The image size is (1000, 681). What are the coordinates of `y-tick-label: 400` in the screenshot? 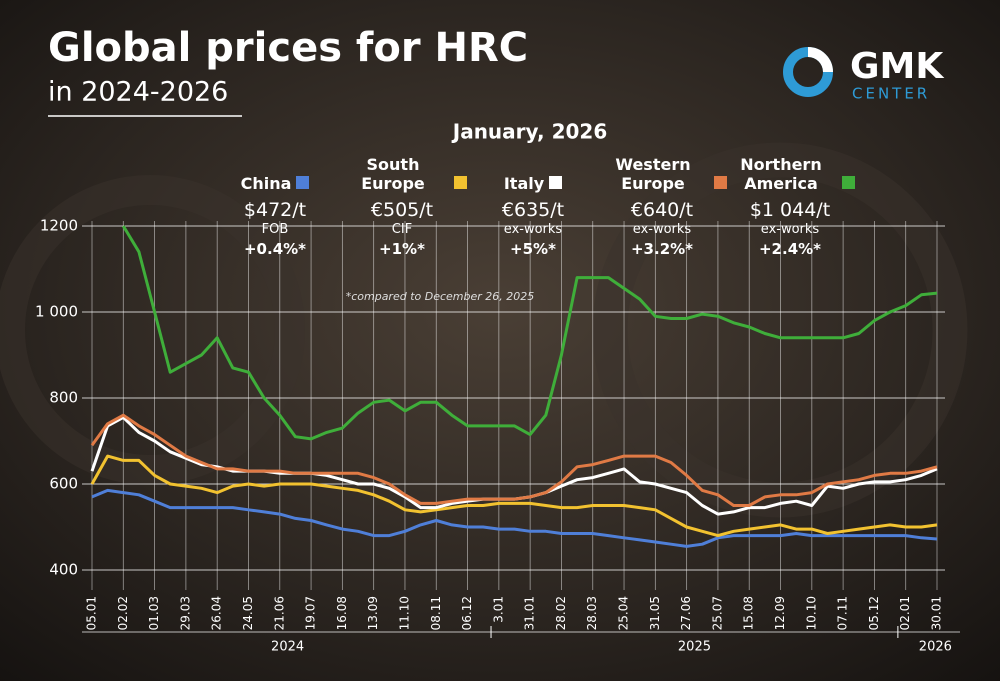 It's located at (63, 570).